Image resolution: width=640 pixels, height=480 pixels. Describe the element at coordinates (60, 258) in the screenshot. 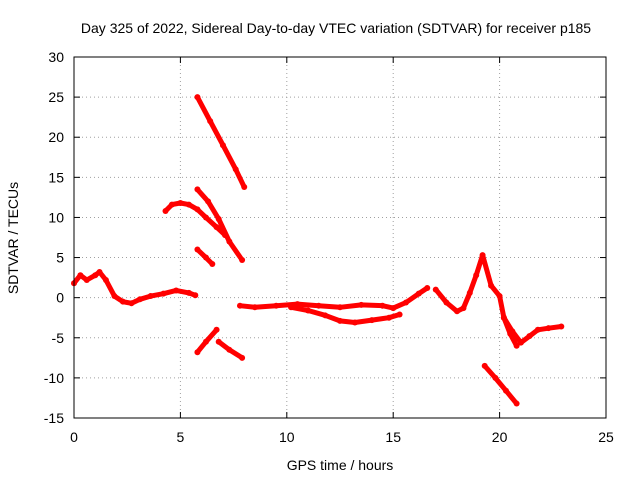

I see `y-tick-label: 5` at that location.